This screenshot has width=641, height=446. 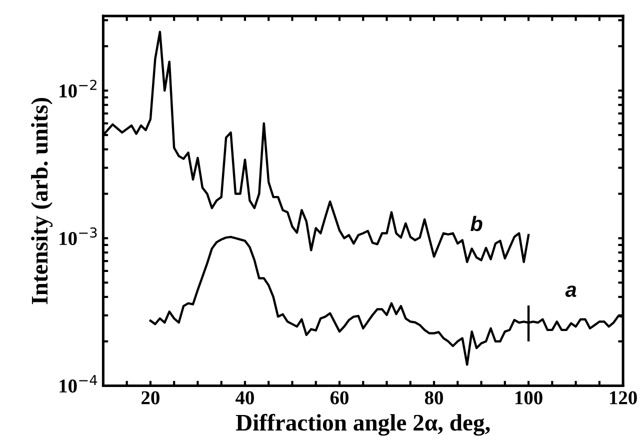 What do you see at coordinates (433, 397) in the screenshot?
I see `x-tick-label: 80` at bounding box center [433, 397].